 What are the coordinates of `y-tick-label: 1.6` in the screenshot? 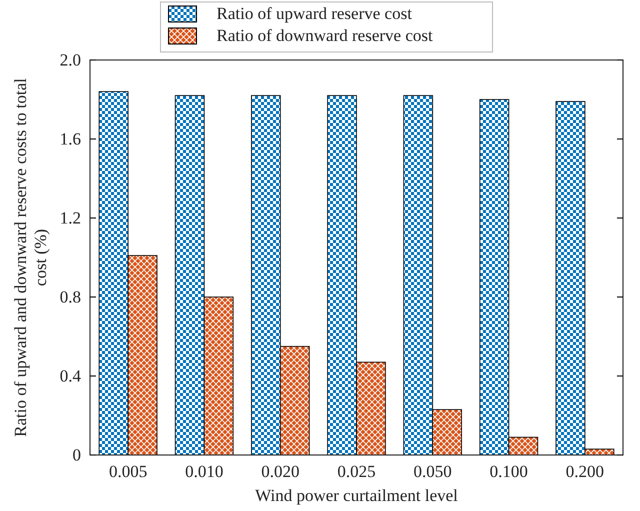 It's located at (70, 138).